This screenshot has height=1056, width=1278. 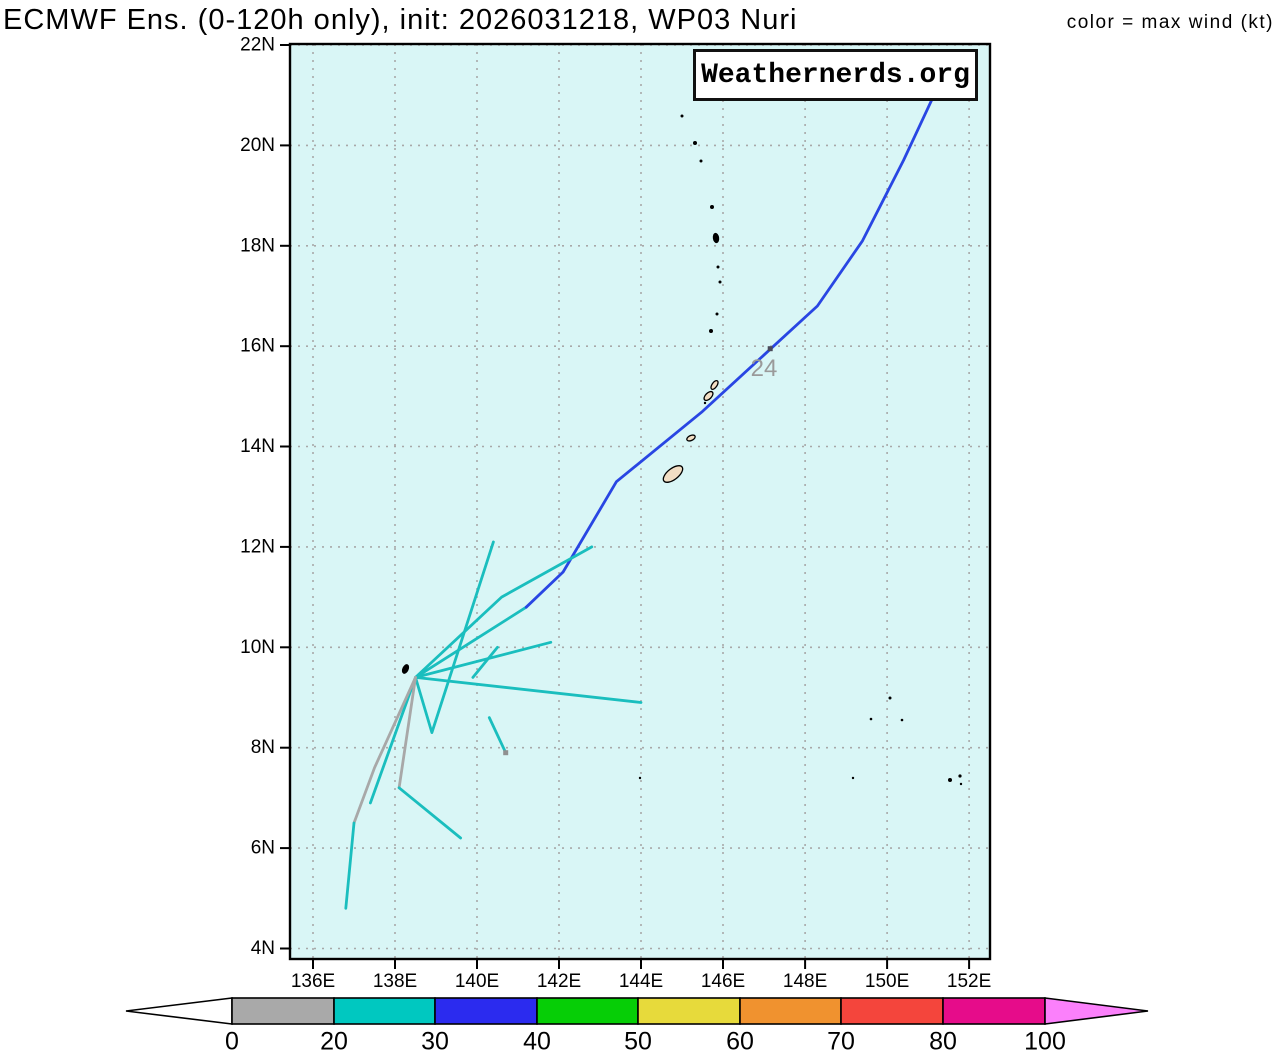 What do you see at coordinates (405, 669) in the screenshot?
I see `island-yap` at bounding box center [405, 669].